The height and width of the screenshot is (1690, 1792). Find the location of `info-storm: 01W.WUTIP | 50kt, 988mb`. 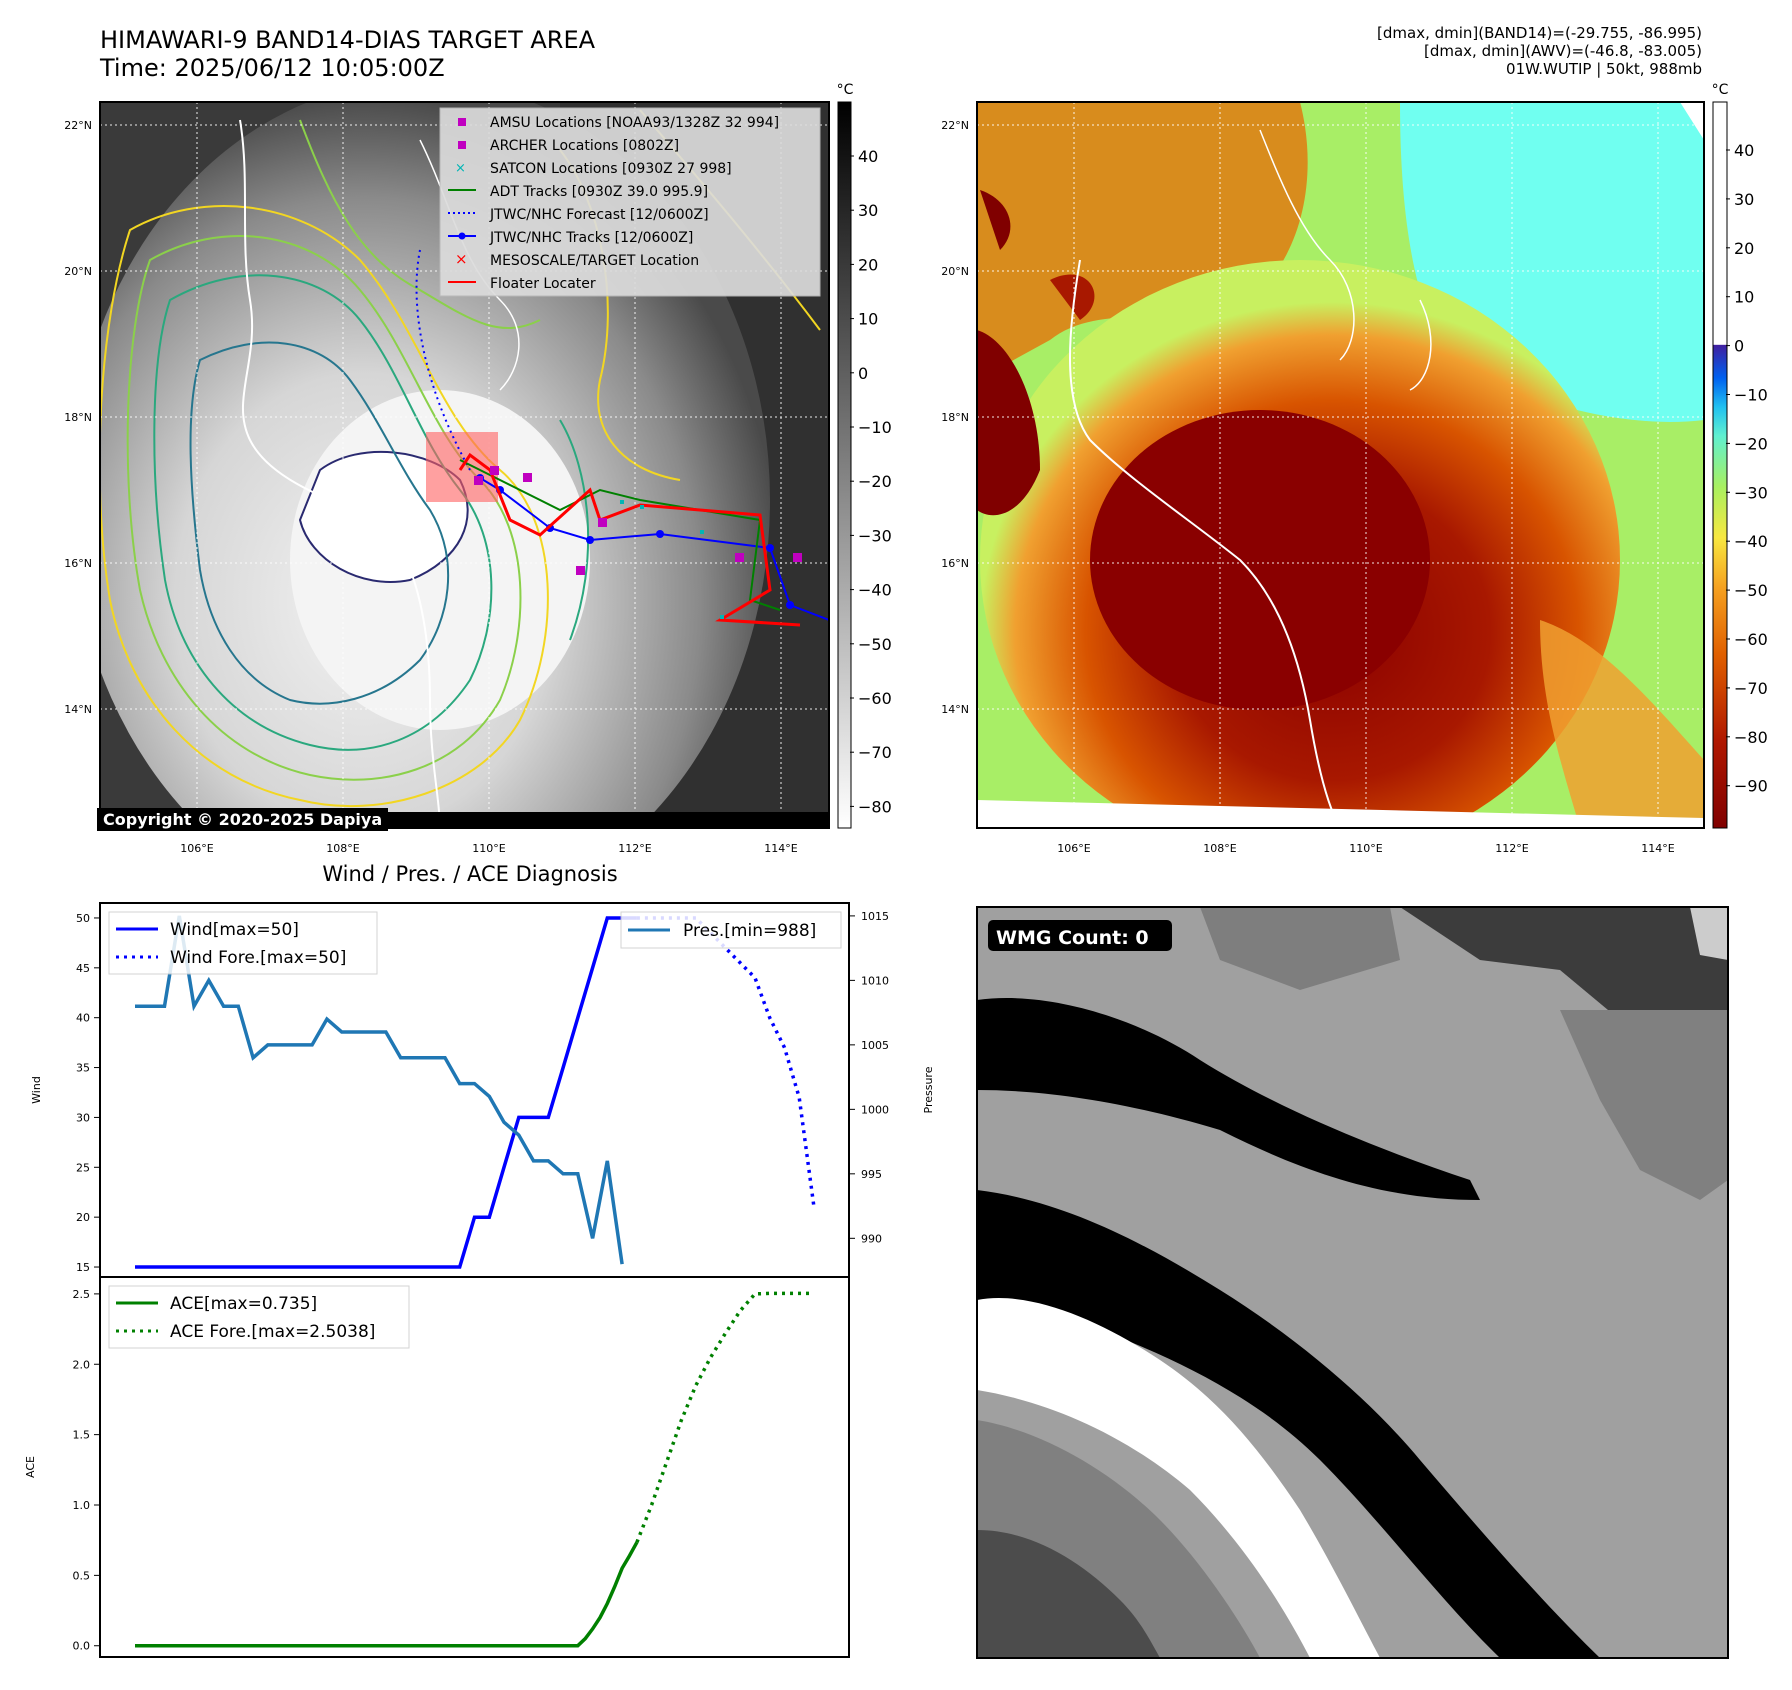

info-storm: 01W.WUTIP | 50kt, 988mb is located at coordinates (1604, 69).